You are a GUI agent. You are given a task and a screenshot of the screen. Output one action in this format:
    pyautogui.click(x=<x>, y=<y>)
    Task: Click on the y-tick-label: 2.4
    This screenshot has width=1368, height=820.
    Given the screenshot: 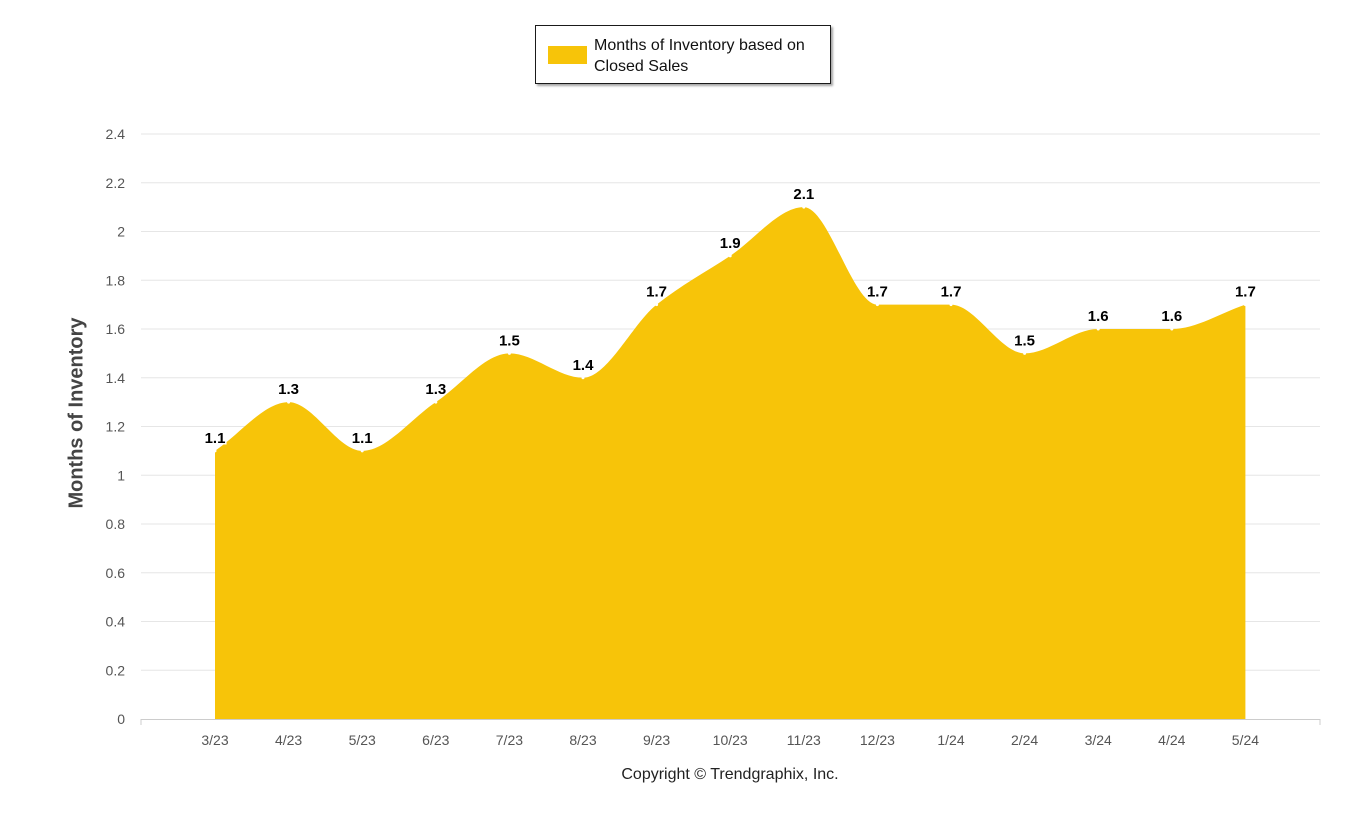 What is the action you would take?
    pyautogui.click(x=116, y=134)
    